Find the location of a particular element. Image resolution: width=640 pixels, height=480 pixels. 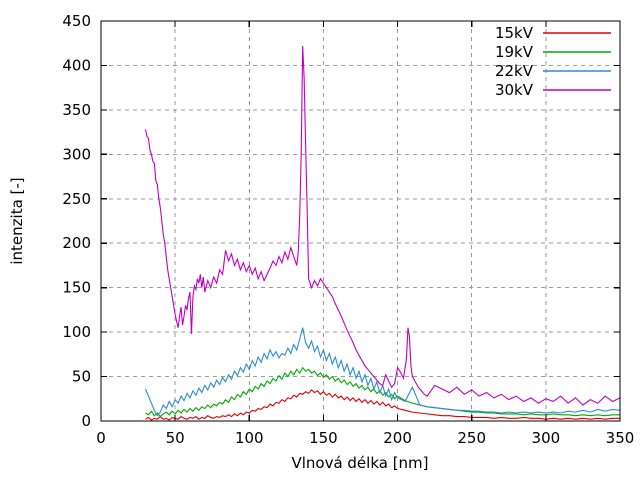

series-line-15kV is located at coordinates (382, 405).